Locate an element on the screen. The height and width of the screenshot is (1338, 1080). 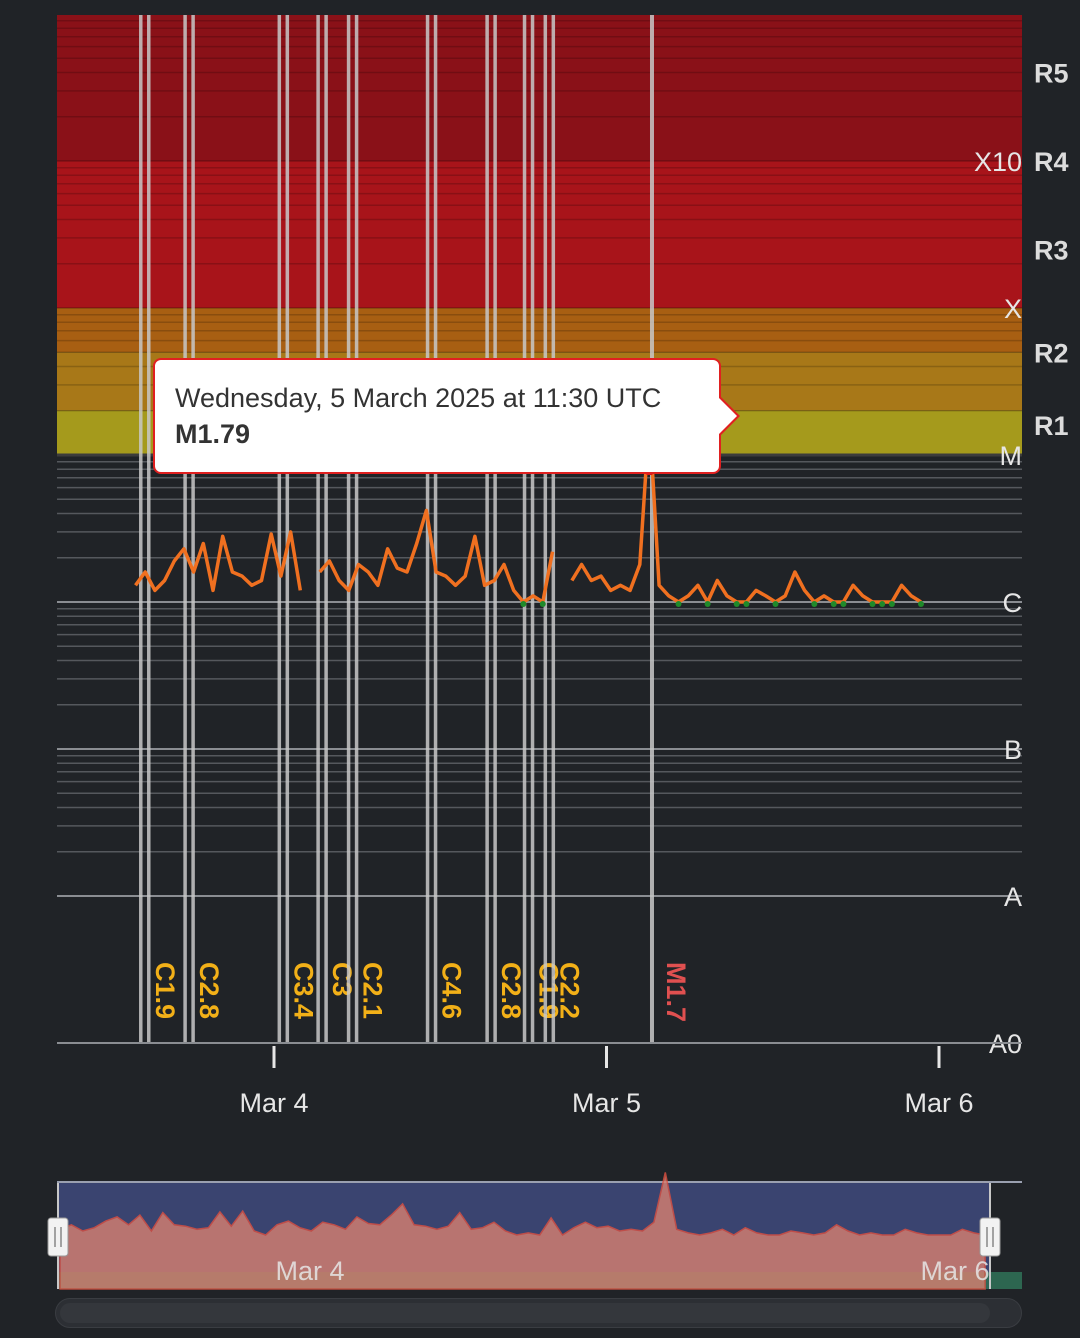
r-scale-label: R5 is located at coordinates (1051, 73).